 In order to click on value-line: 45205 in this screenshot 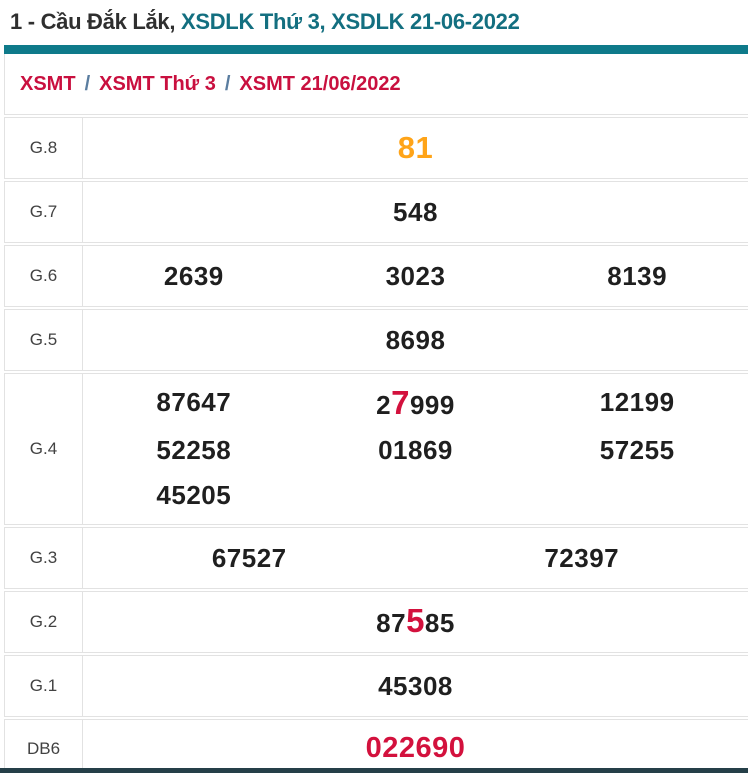, I will do `click(415, 495)`.